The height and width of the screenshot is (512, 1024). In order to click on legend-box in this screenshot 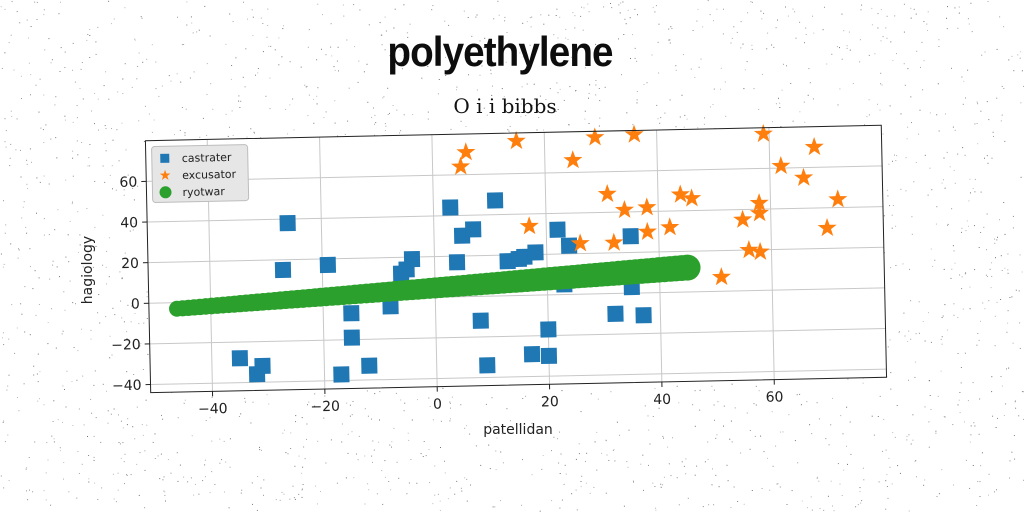, I will do `click(200, 174)`.